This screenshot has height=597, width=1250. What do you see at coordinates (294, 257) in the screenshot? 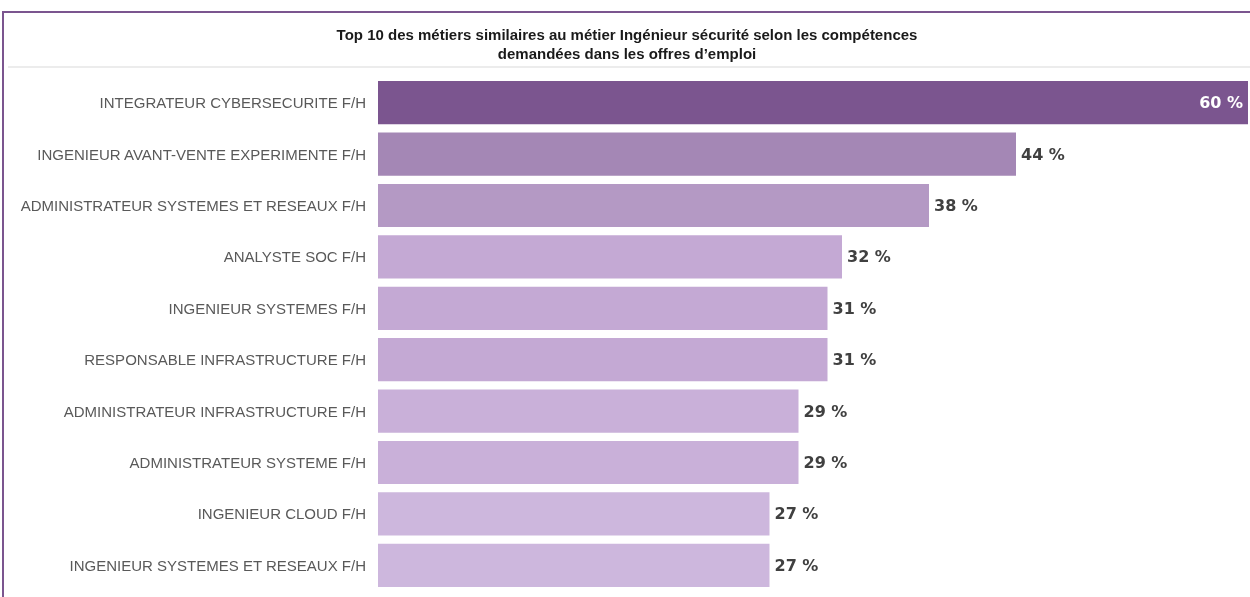
I see `y-tick-label: ANALYSTE SOC F/H` at bounding box center [294, 257].